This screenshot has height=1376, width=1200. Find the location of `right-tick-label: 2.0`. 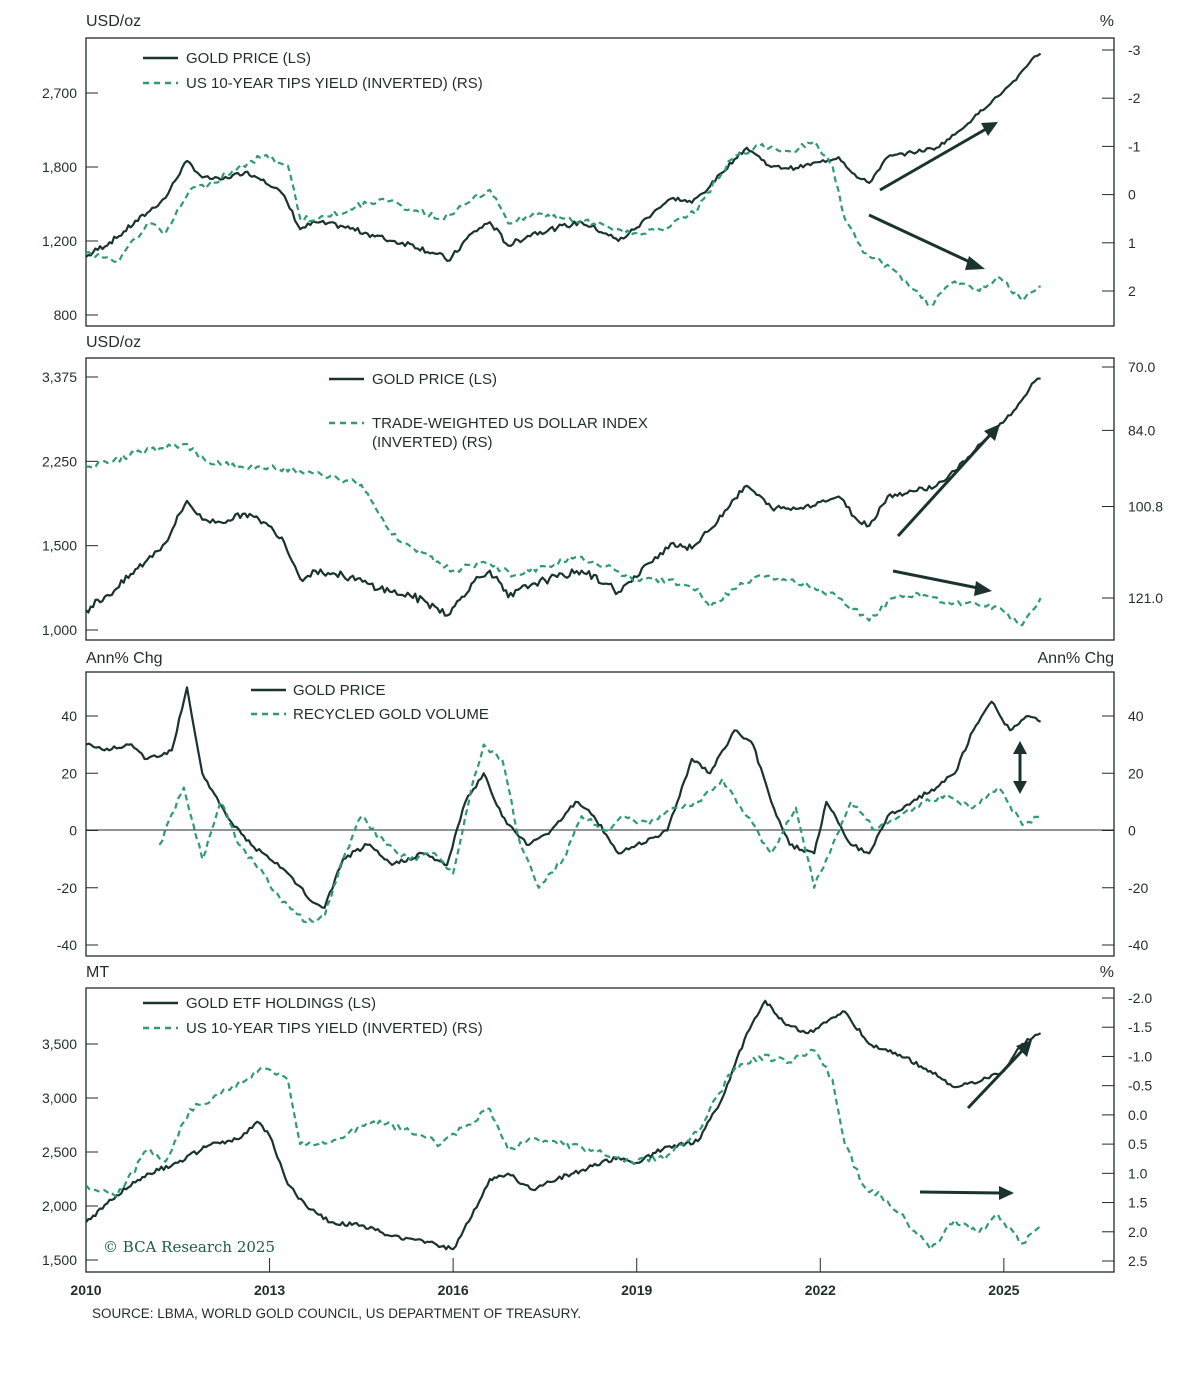

right-tick-label: 2.0 is located at coordinates (1138, 1232).